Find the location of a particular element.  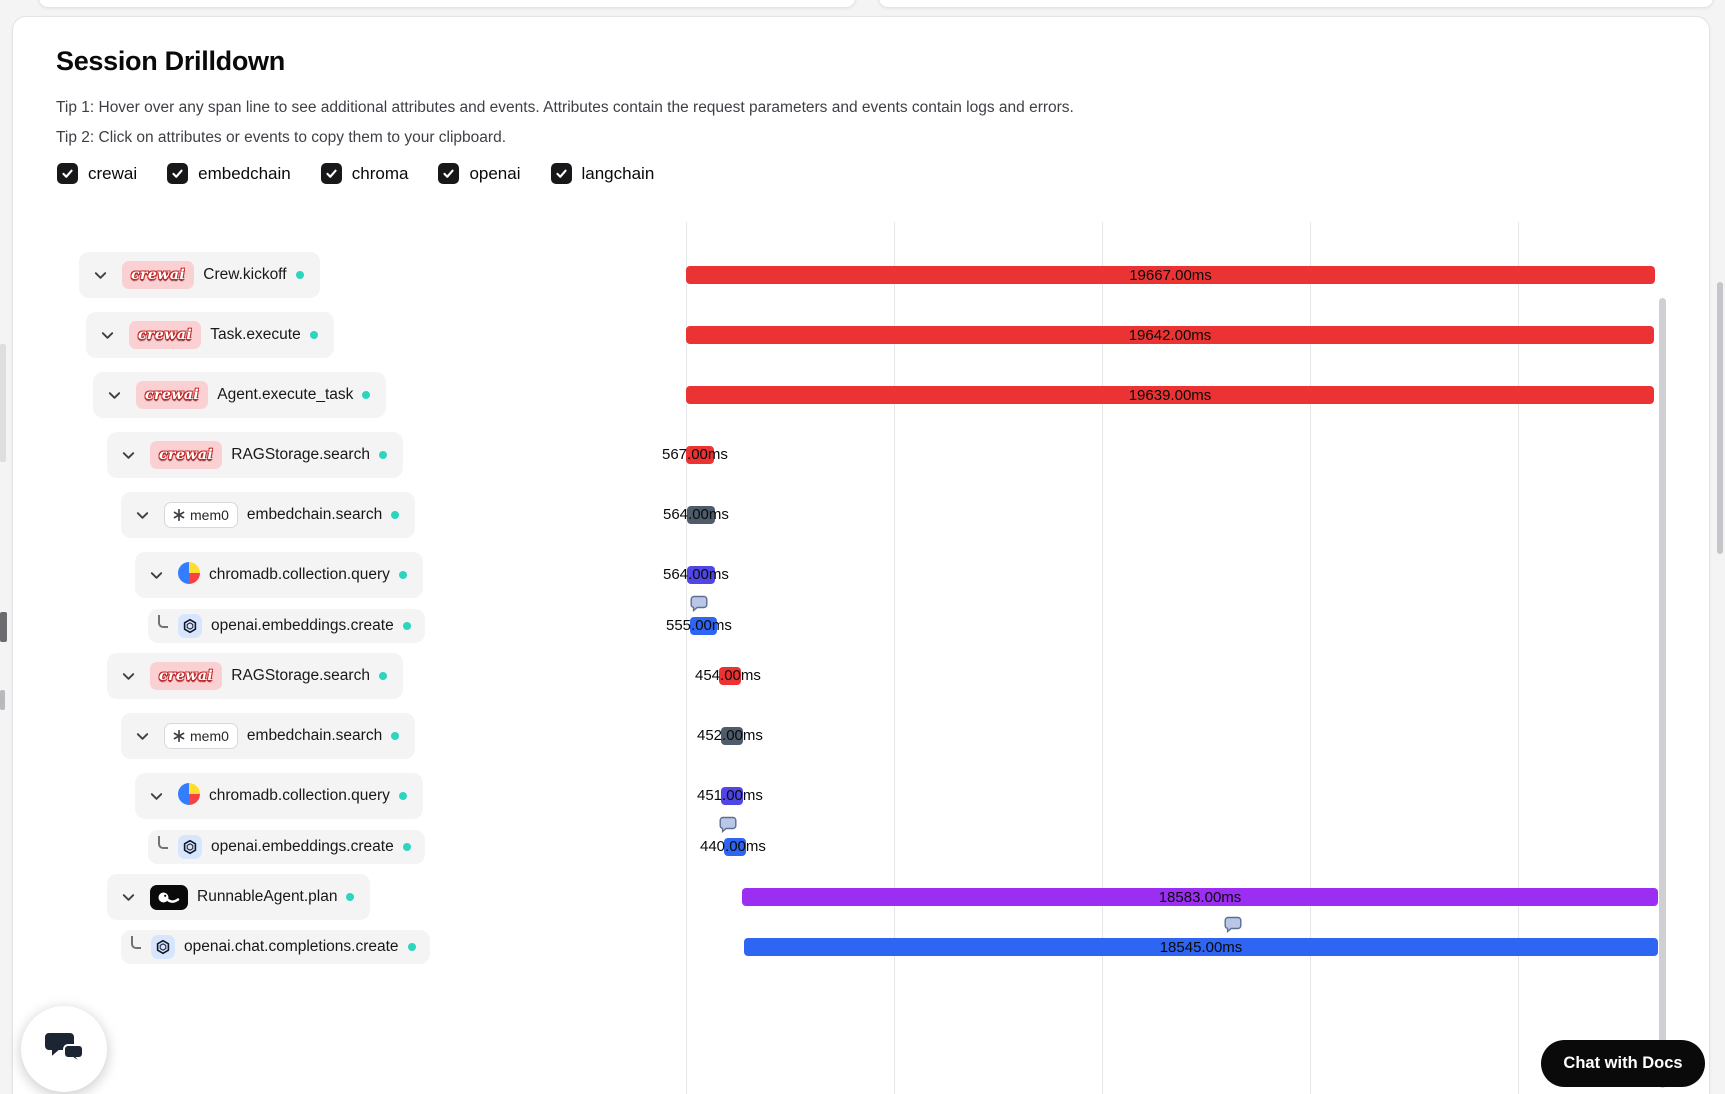

span-label-pill: openai.chat.completions.create is located at coordinates (275, 947).